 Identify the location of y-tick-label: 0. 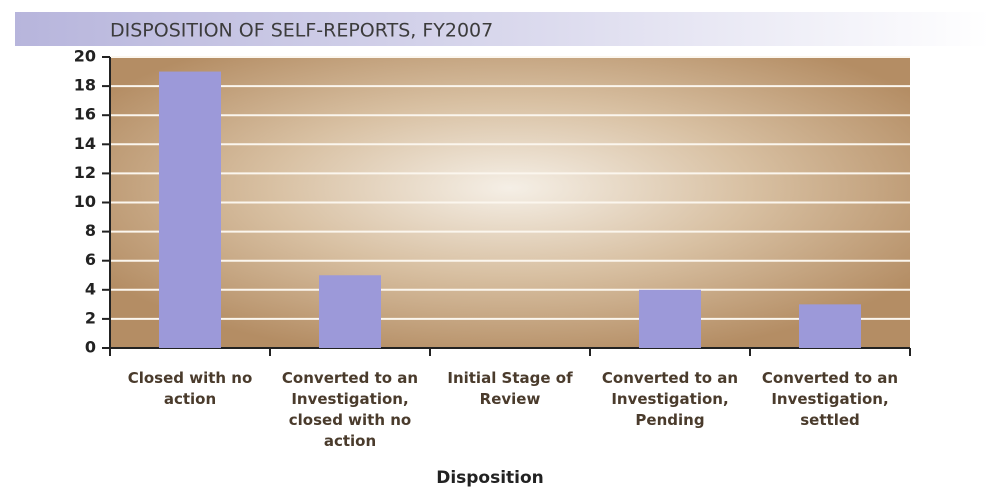
(90, 347).